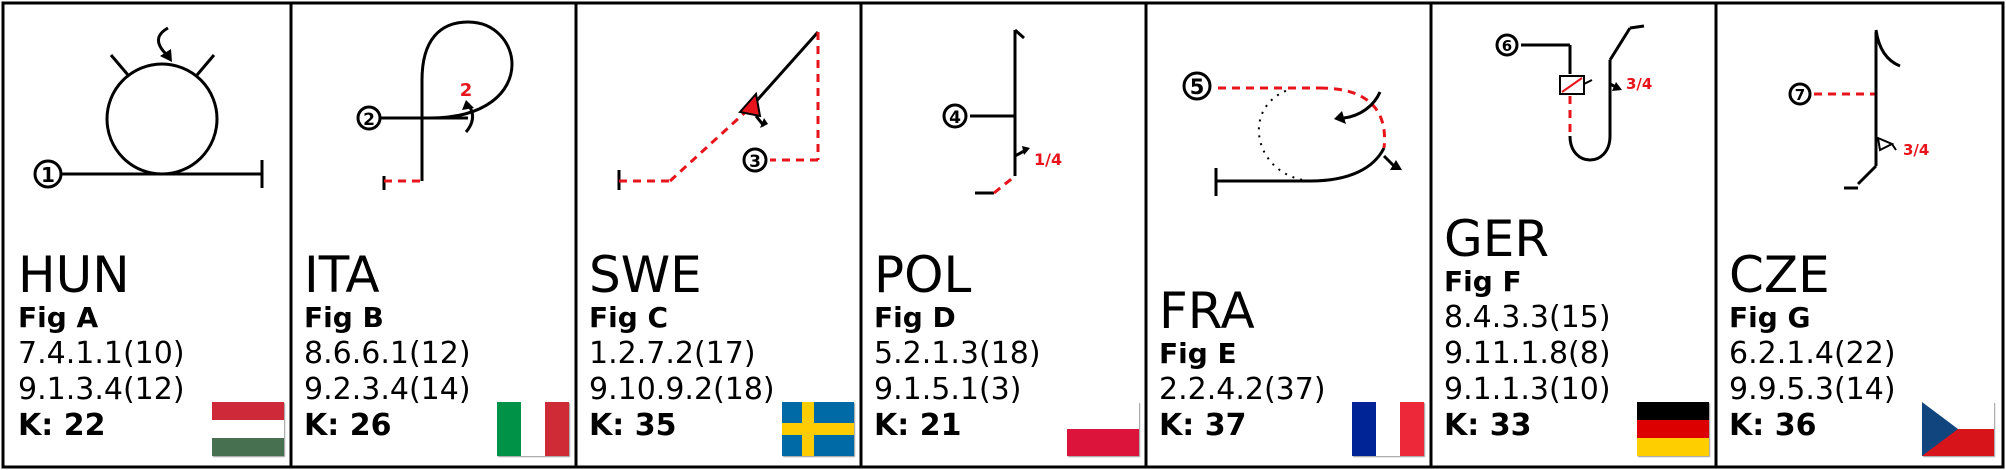 Image resolution: width=2006 pixels, height=470 pixels. What do you see at coordinates (1340, 117) in the screenshot?
I see `figure-e-arrowhead` at bounding box center [1340, 117].